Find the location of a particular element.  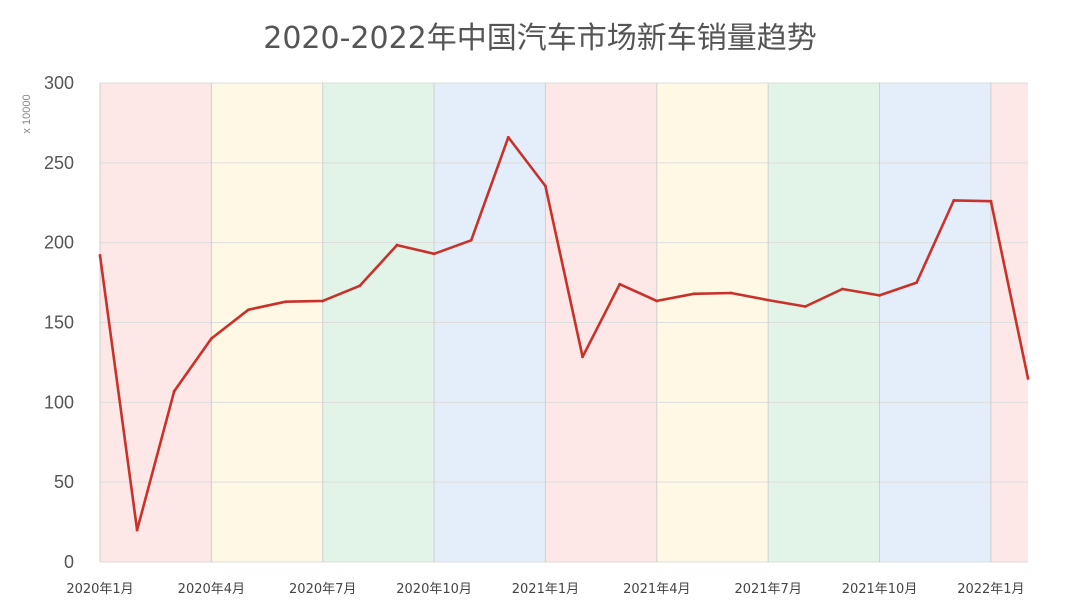

y-unit-label: x 10000 is located at coordinates (27, 113).